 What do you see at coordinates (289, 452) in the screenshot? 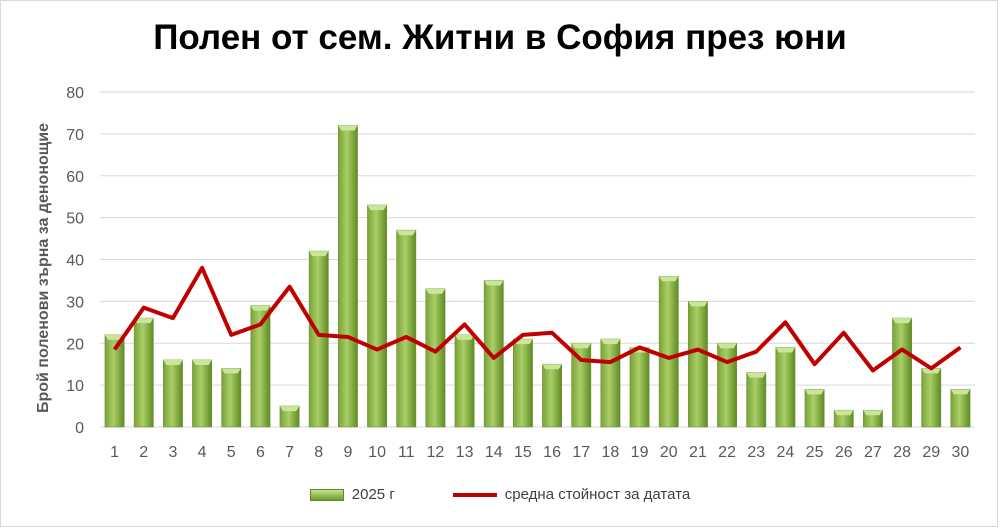
I see `x-tick-label: 7` at bounding box center [289, 452].